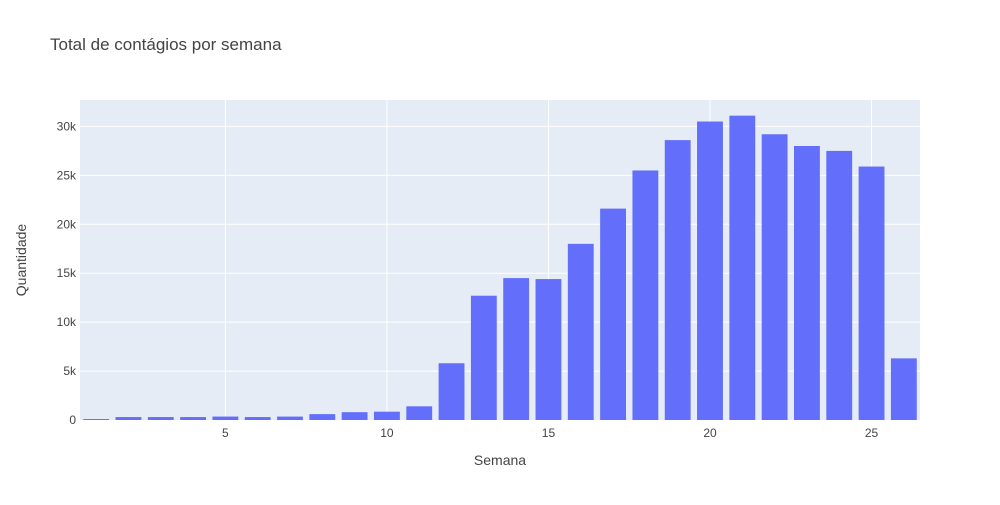  I want to click on x-tick-label: 5, so click(225, 433).